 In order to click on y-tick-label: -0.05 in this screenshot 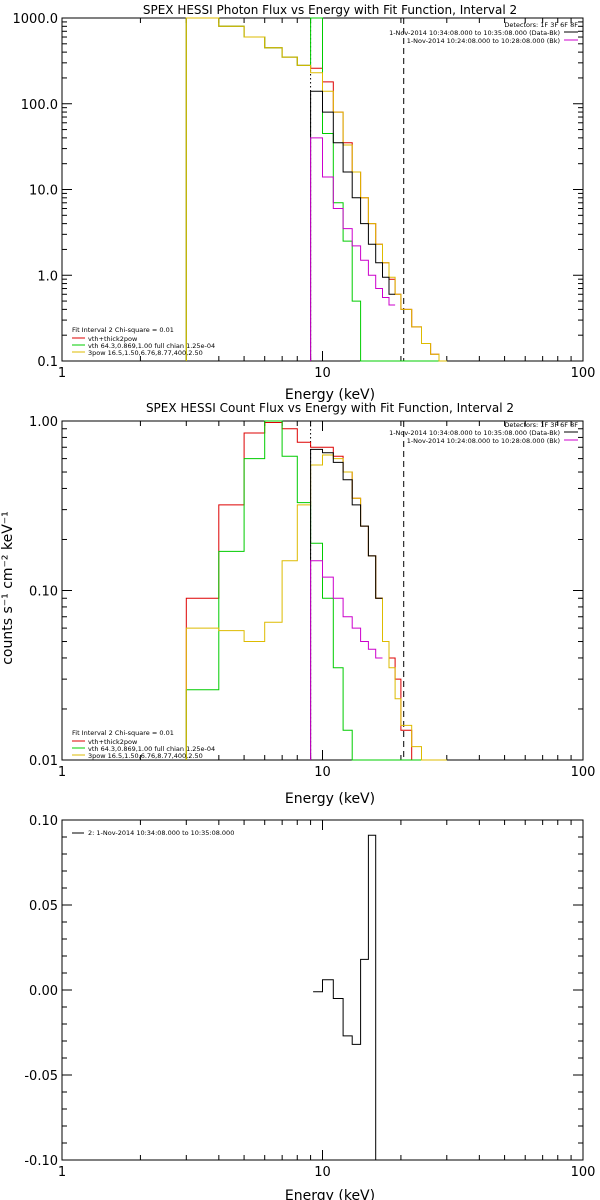, I will do `click(41, 1076)`.